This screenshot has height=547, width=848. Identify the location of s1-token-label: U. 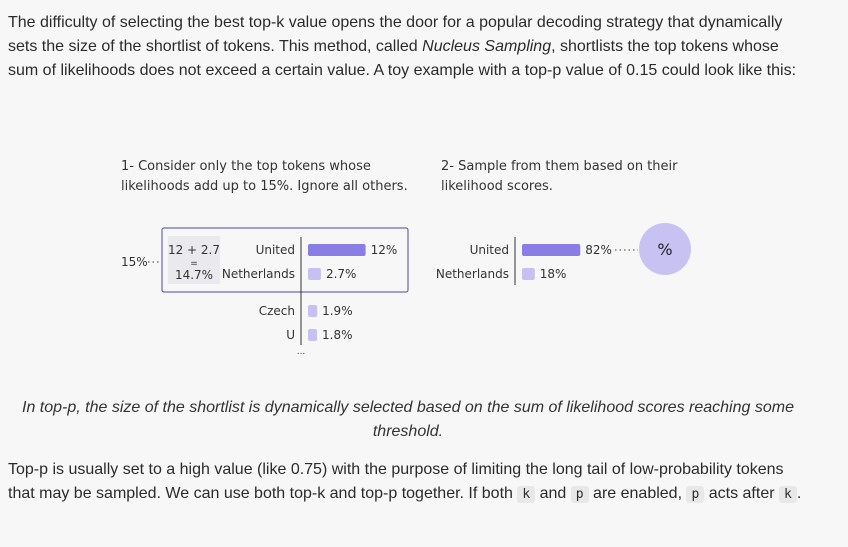
(290, 335).